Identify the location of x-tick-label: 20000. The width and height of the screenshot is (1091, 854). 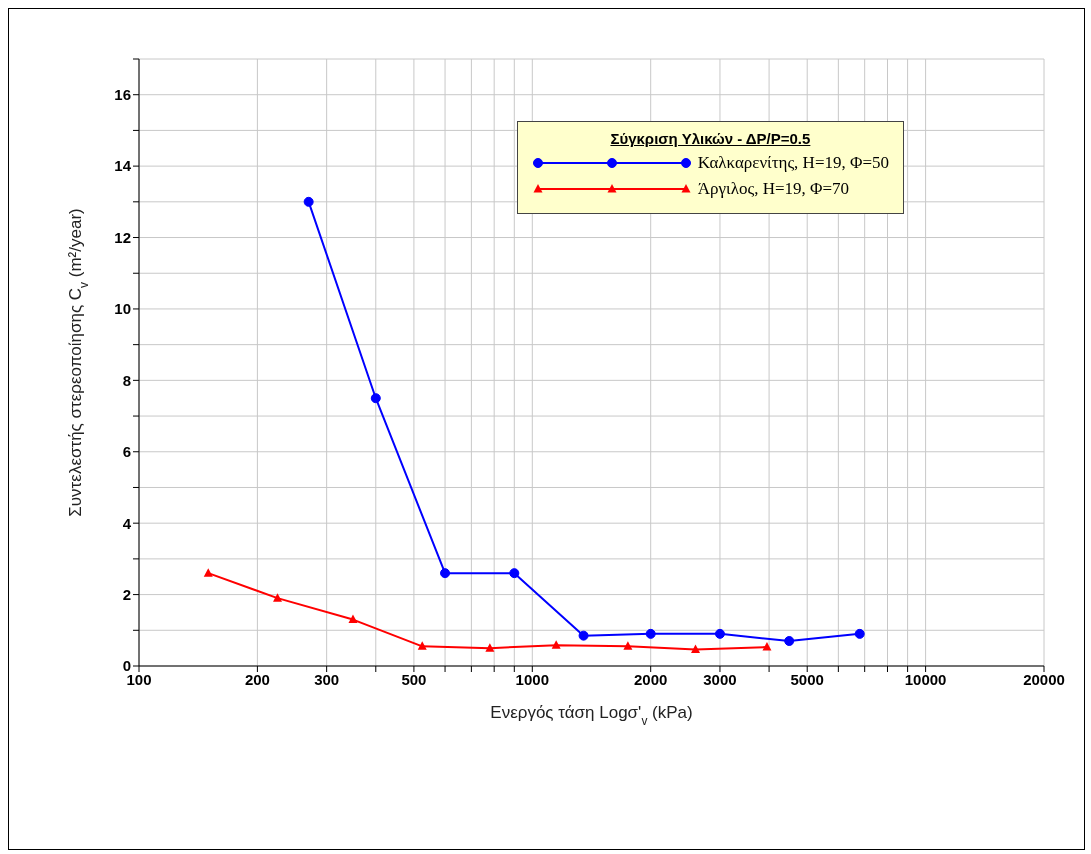
(1044, 679).